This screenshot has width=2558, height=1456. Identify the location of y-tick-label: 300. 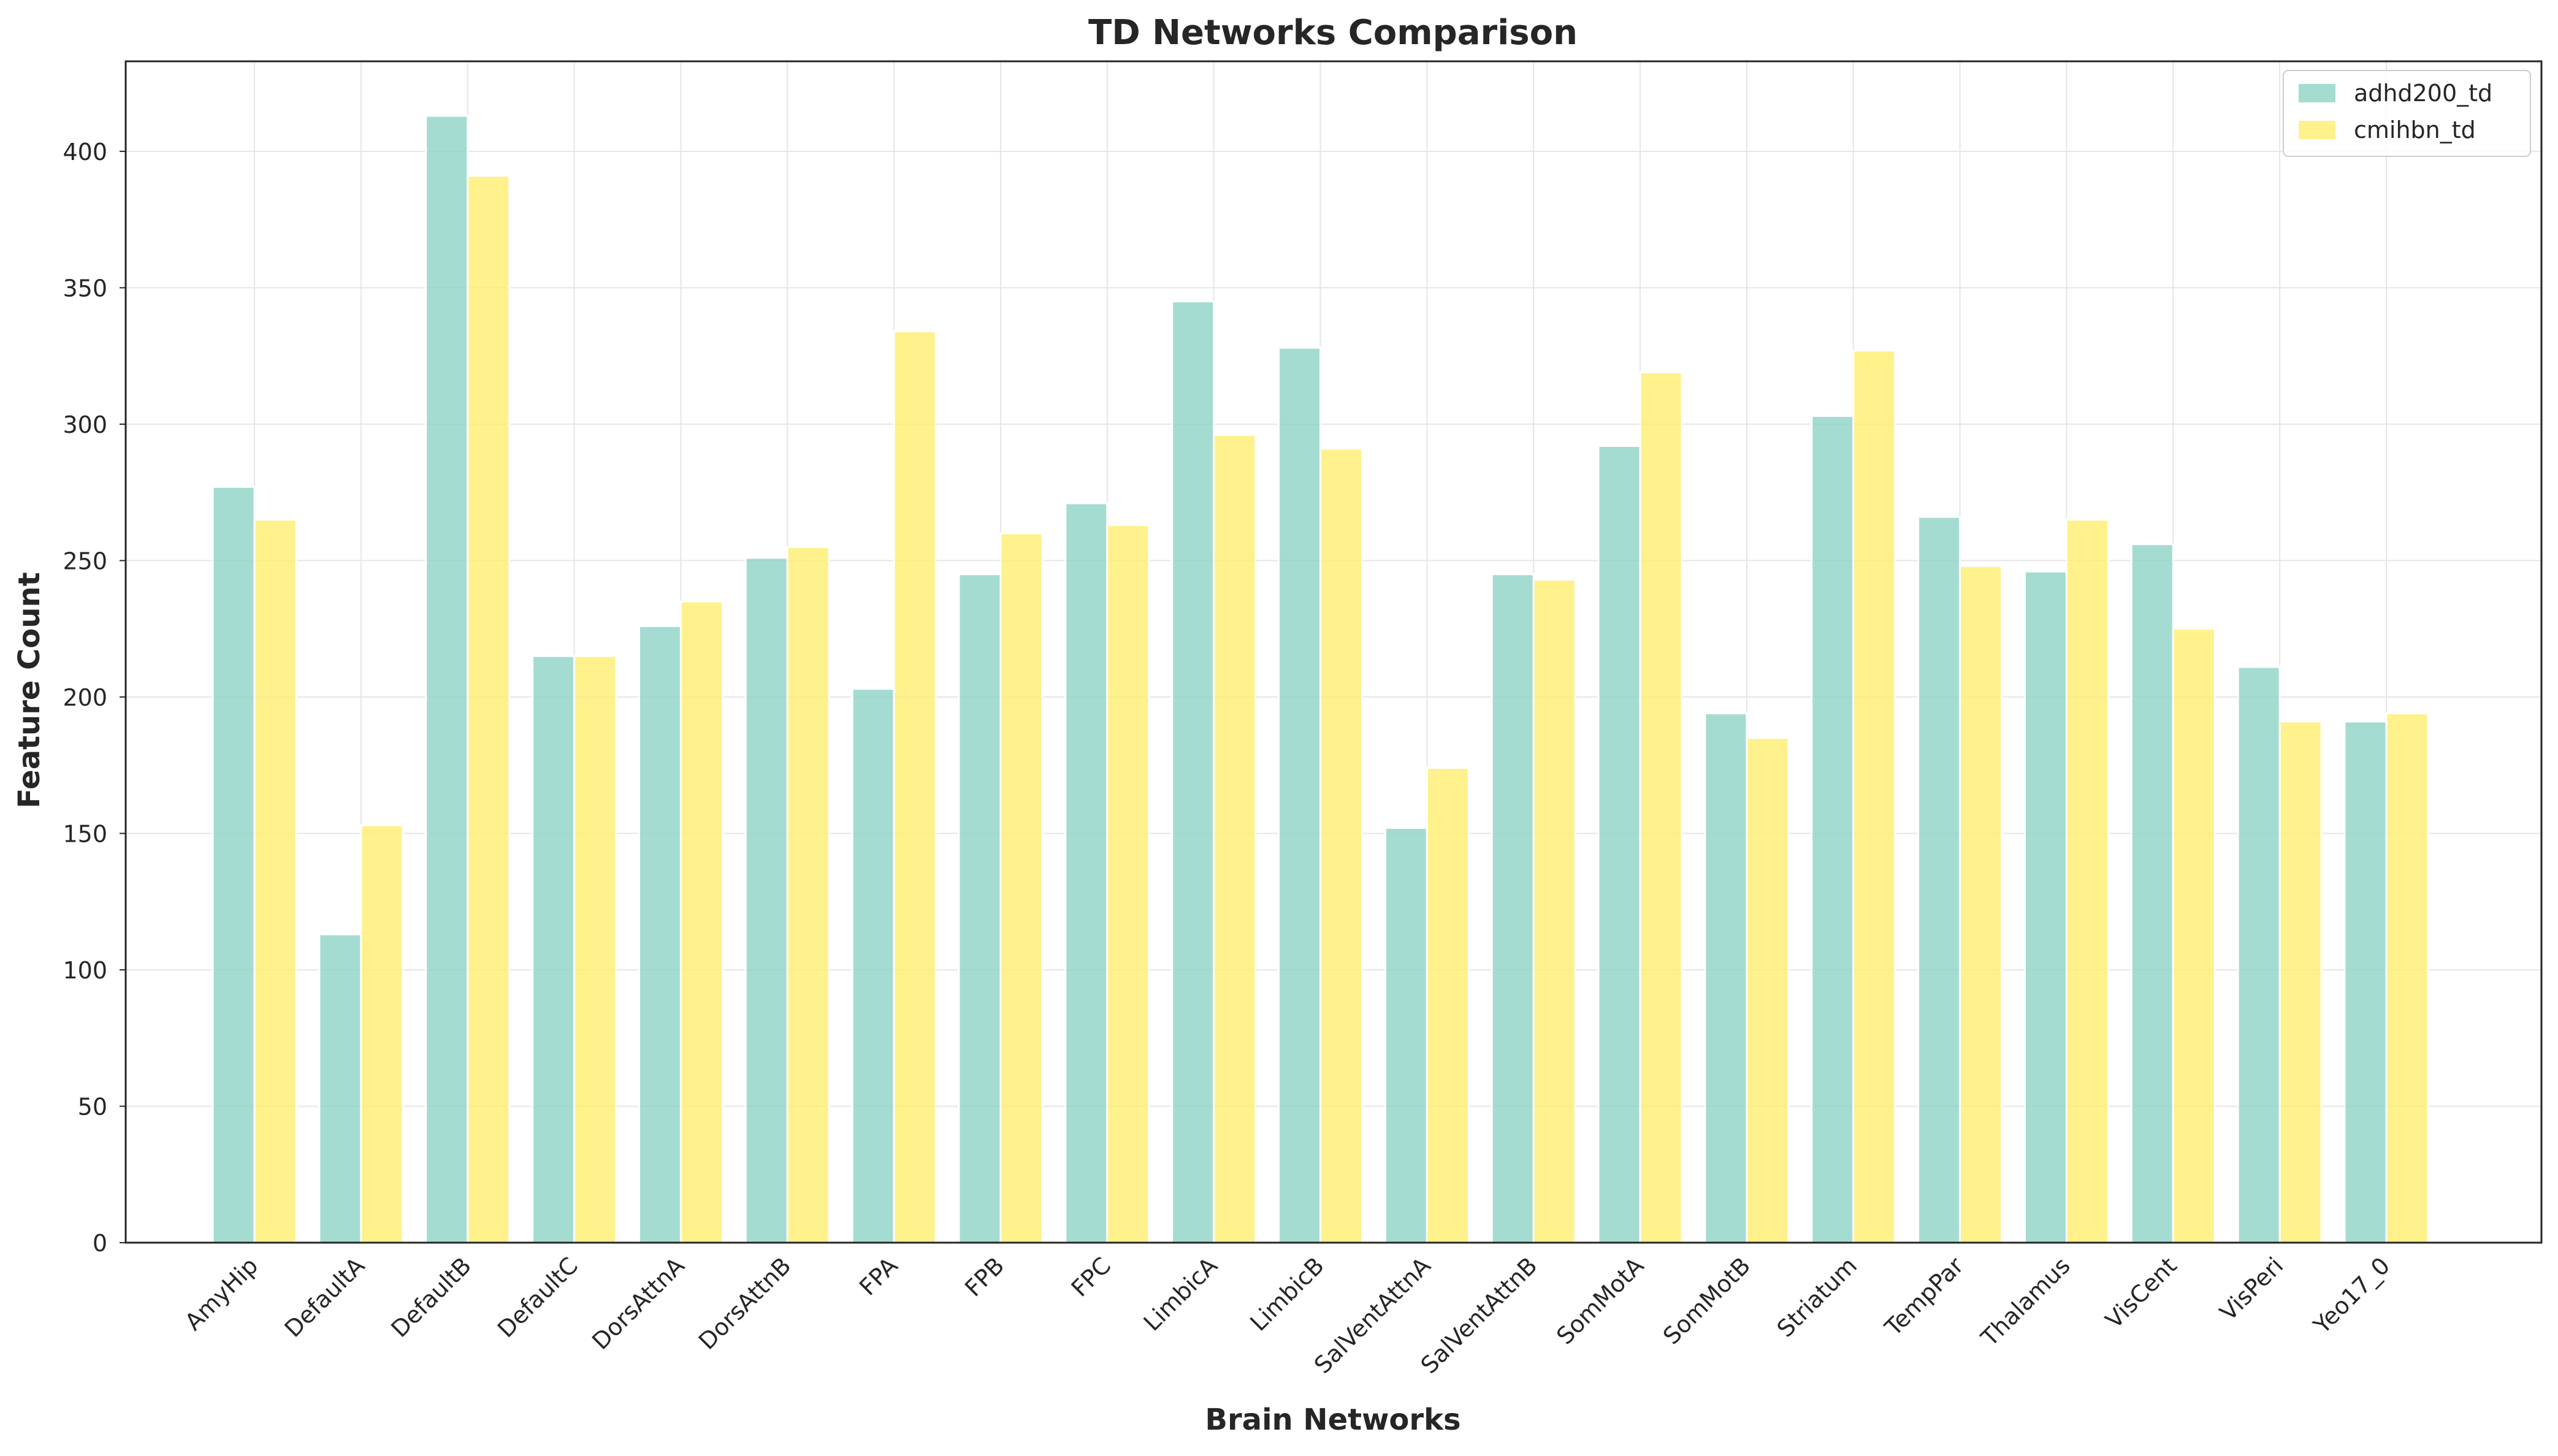
(85, 425).